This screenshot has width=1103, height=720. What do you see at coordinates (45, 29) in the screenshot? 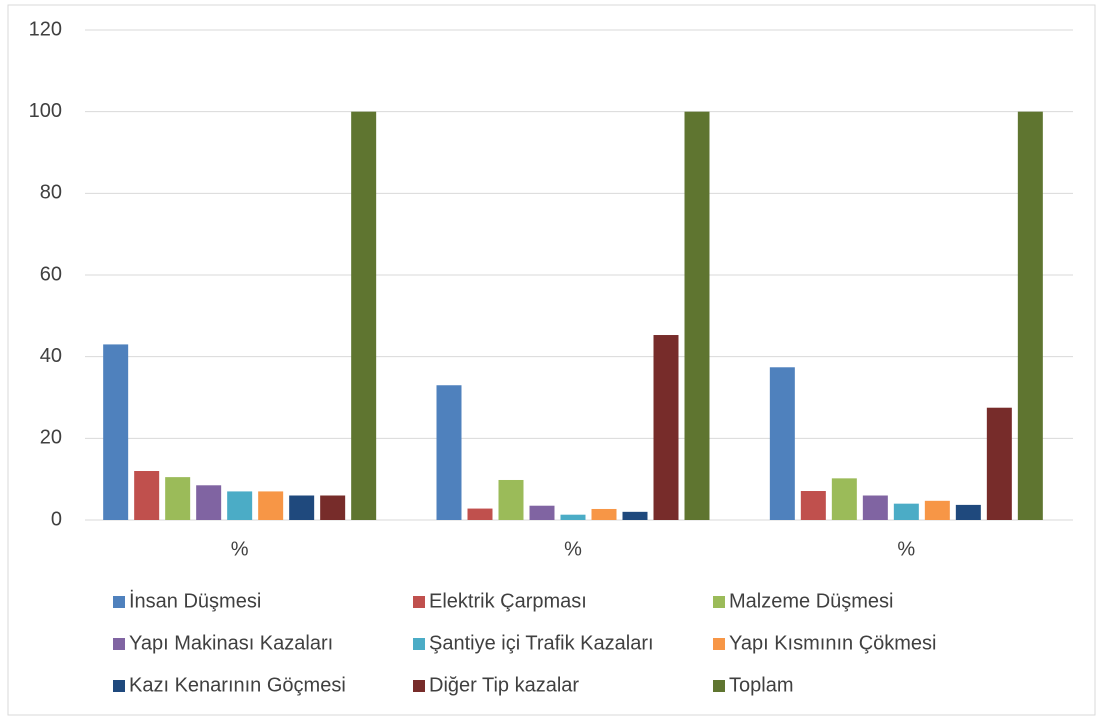
I see `y-tick-label: 120` at bounding box center [45, 29].